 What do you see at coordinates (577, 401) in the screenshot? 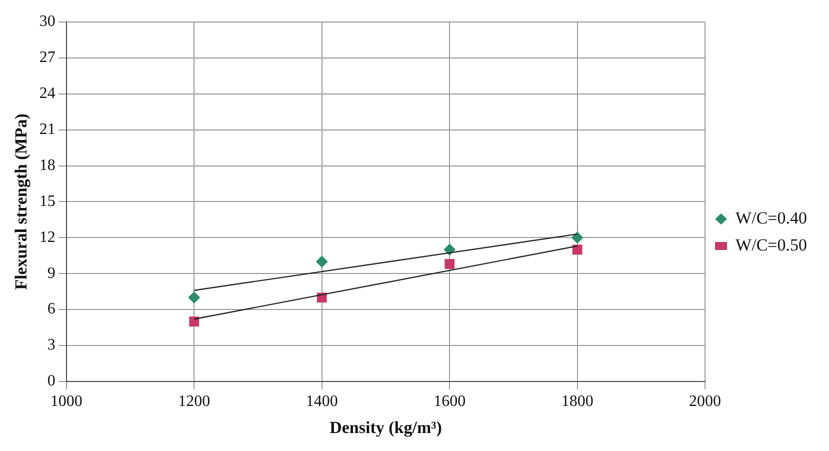
I see `x-tick-label: 1800` at bounding box center [577, 401].